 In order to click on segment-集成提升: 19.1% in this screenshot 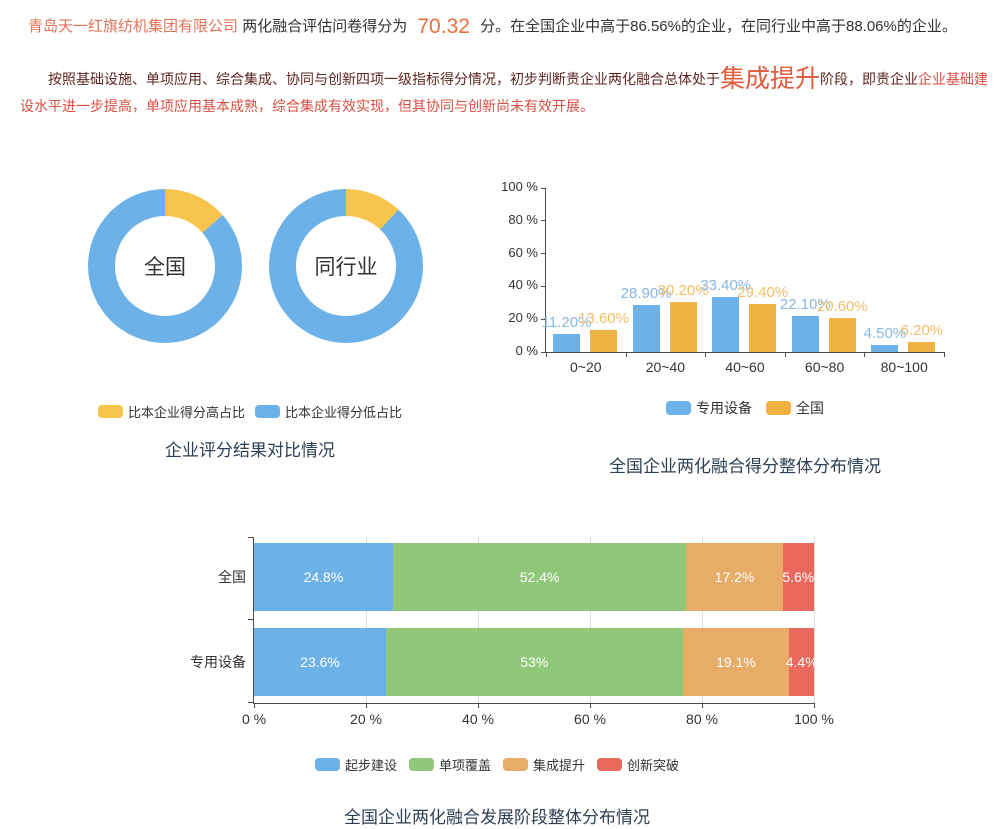, I will do `click(736, 662)`.